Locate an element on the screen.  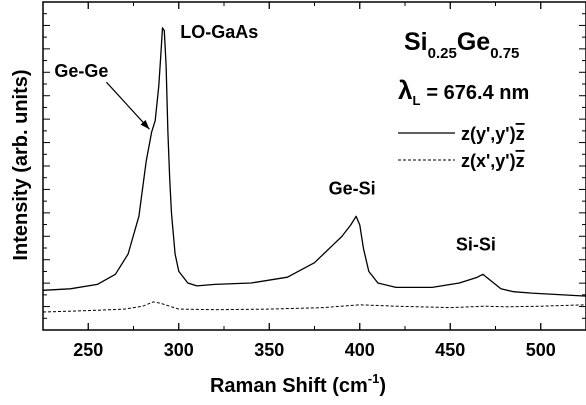
composition-label: Si0.25Ge0.75 is located at coordinates (461, 45).